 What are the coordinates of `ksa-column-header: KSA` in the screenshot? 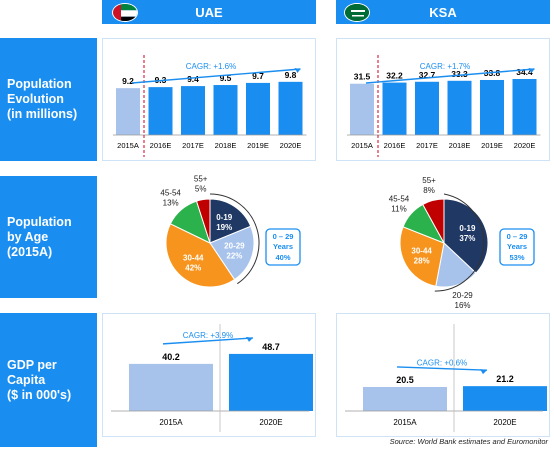 It's located at (443, 12).